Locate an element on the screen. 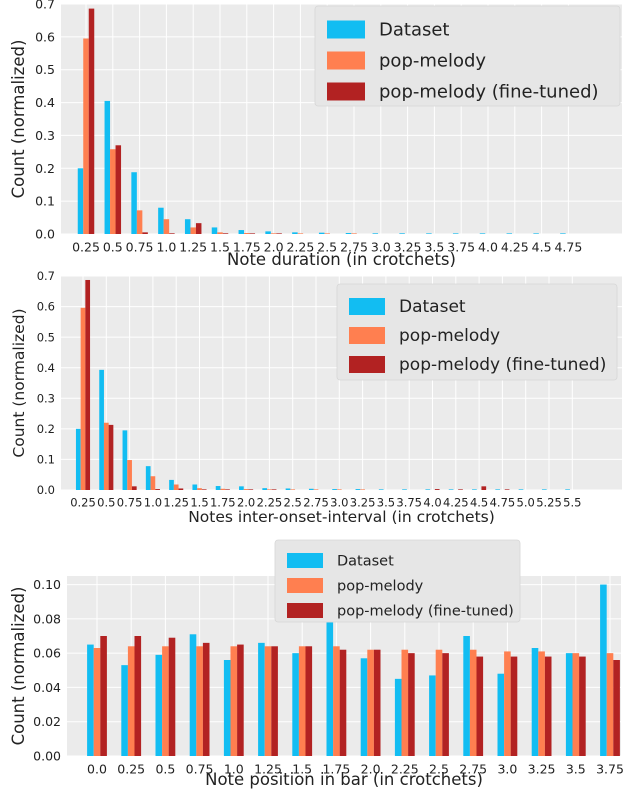 This screenshot has height=792, width=630. x-tick-label: 4.25 is located at coordinates (456, 503).